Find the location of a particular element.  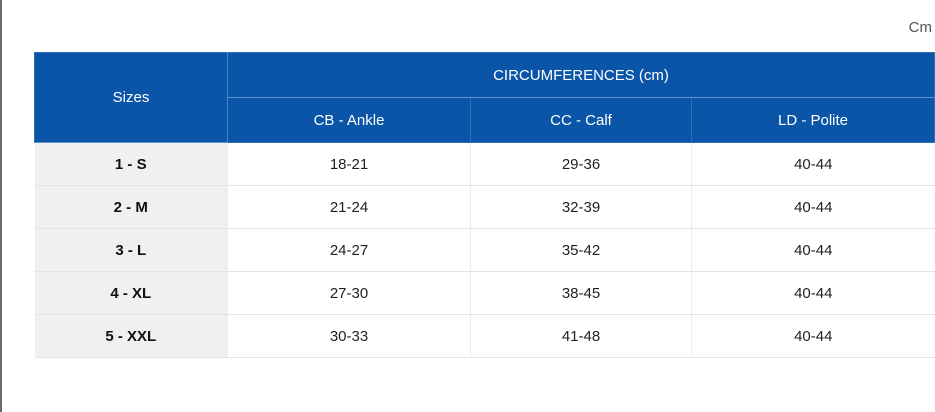

table-row: 1 - S 18-21 29-36 40-44 is located at coordinates (484, 164).